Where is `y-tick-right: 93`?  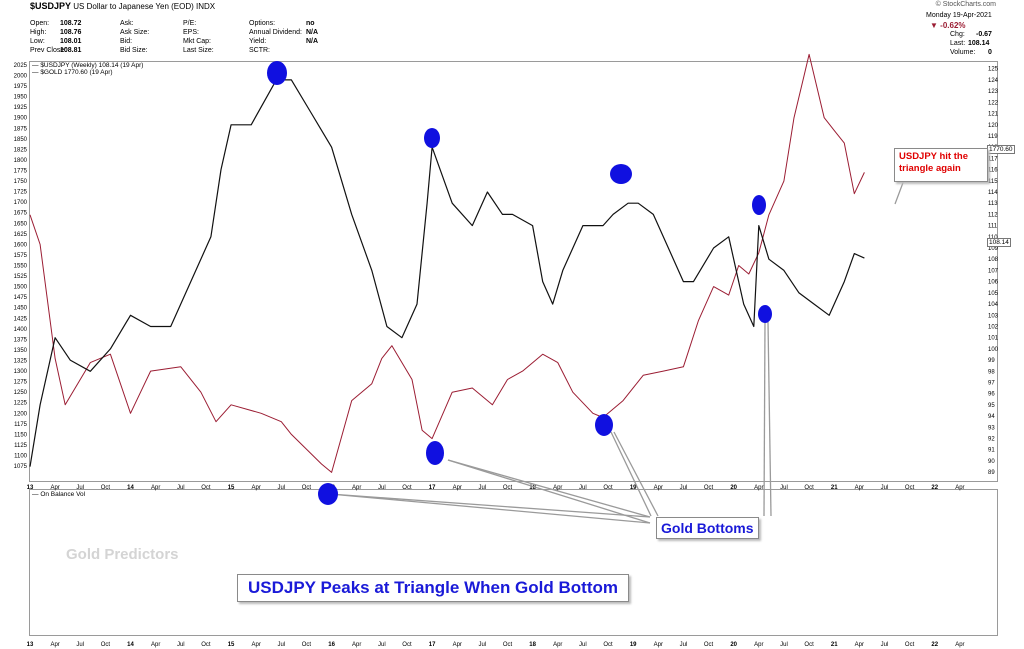
y-tick-right: 93 is located at coordinates (991, 428).